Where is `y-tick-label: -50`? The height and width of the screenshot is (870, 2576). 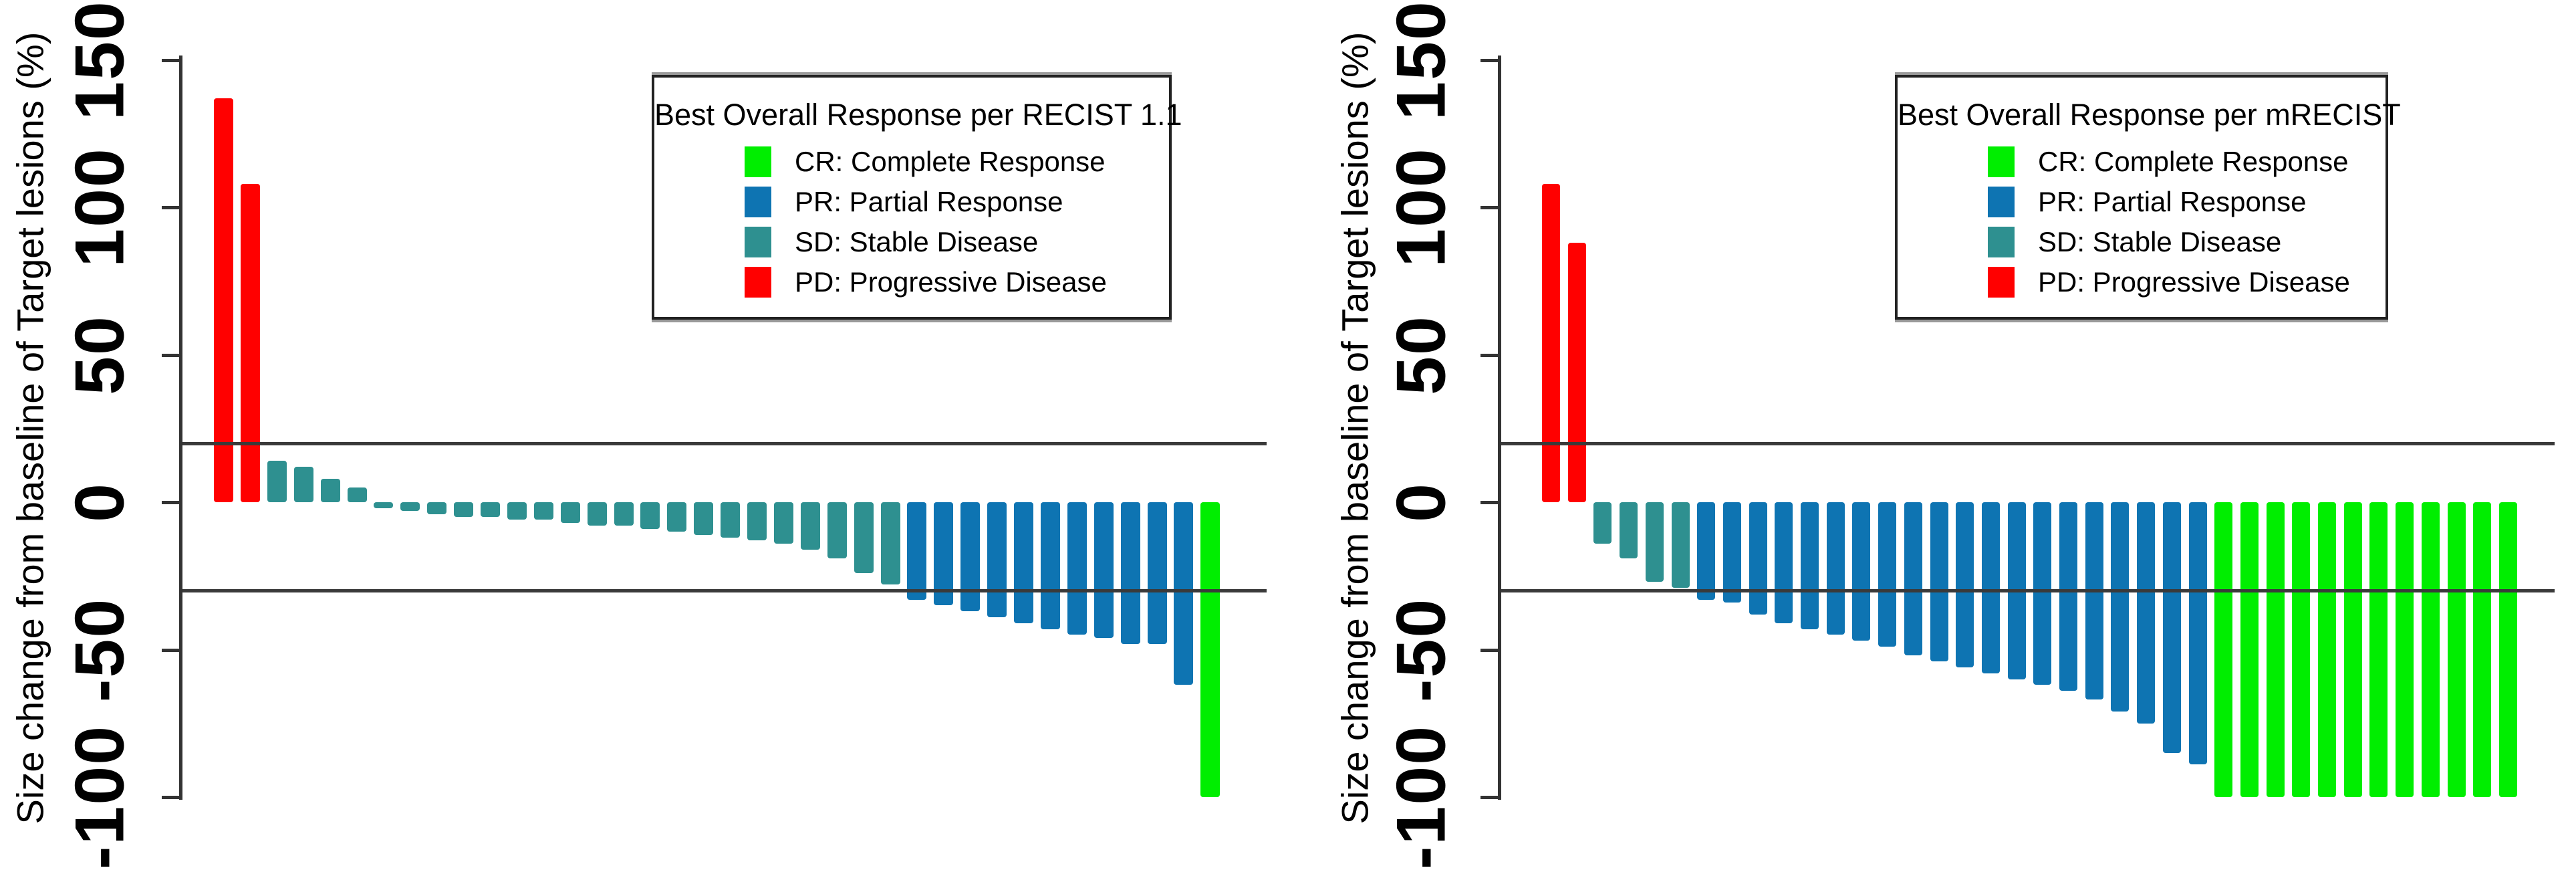
y-tick-label: -50 is located at coordinates (1421, 650).